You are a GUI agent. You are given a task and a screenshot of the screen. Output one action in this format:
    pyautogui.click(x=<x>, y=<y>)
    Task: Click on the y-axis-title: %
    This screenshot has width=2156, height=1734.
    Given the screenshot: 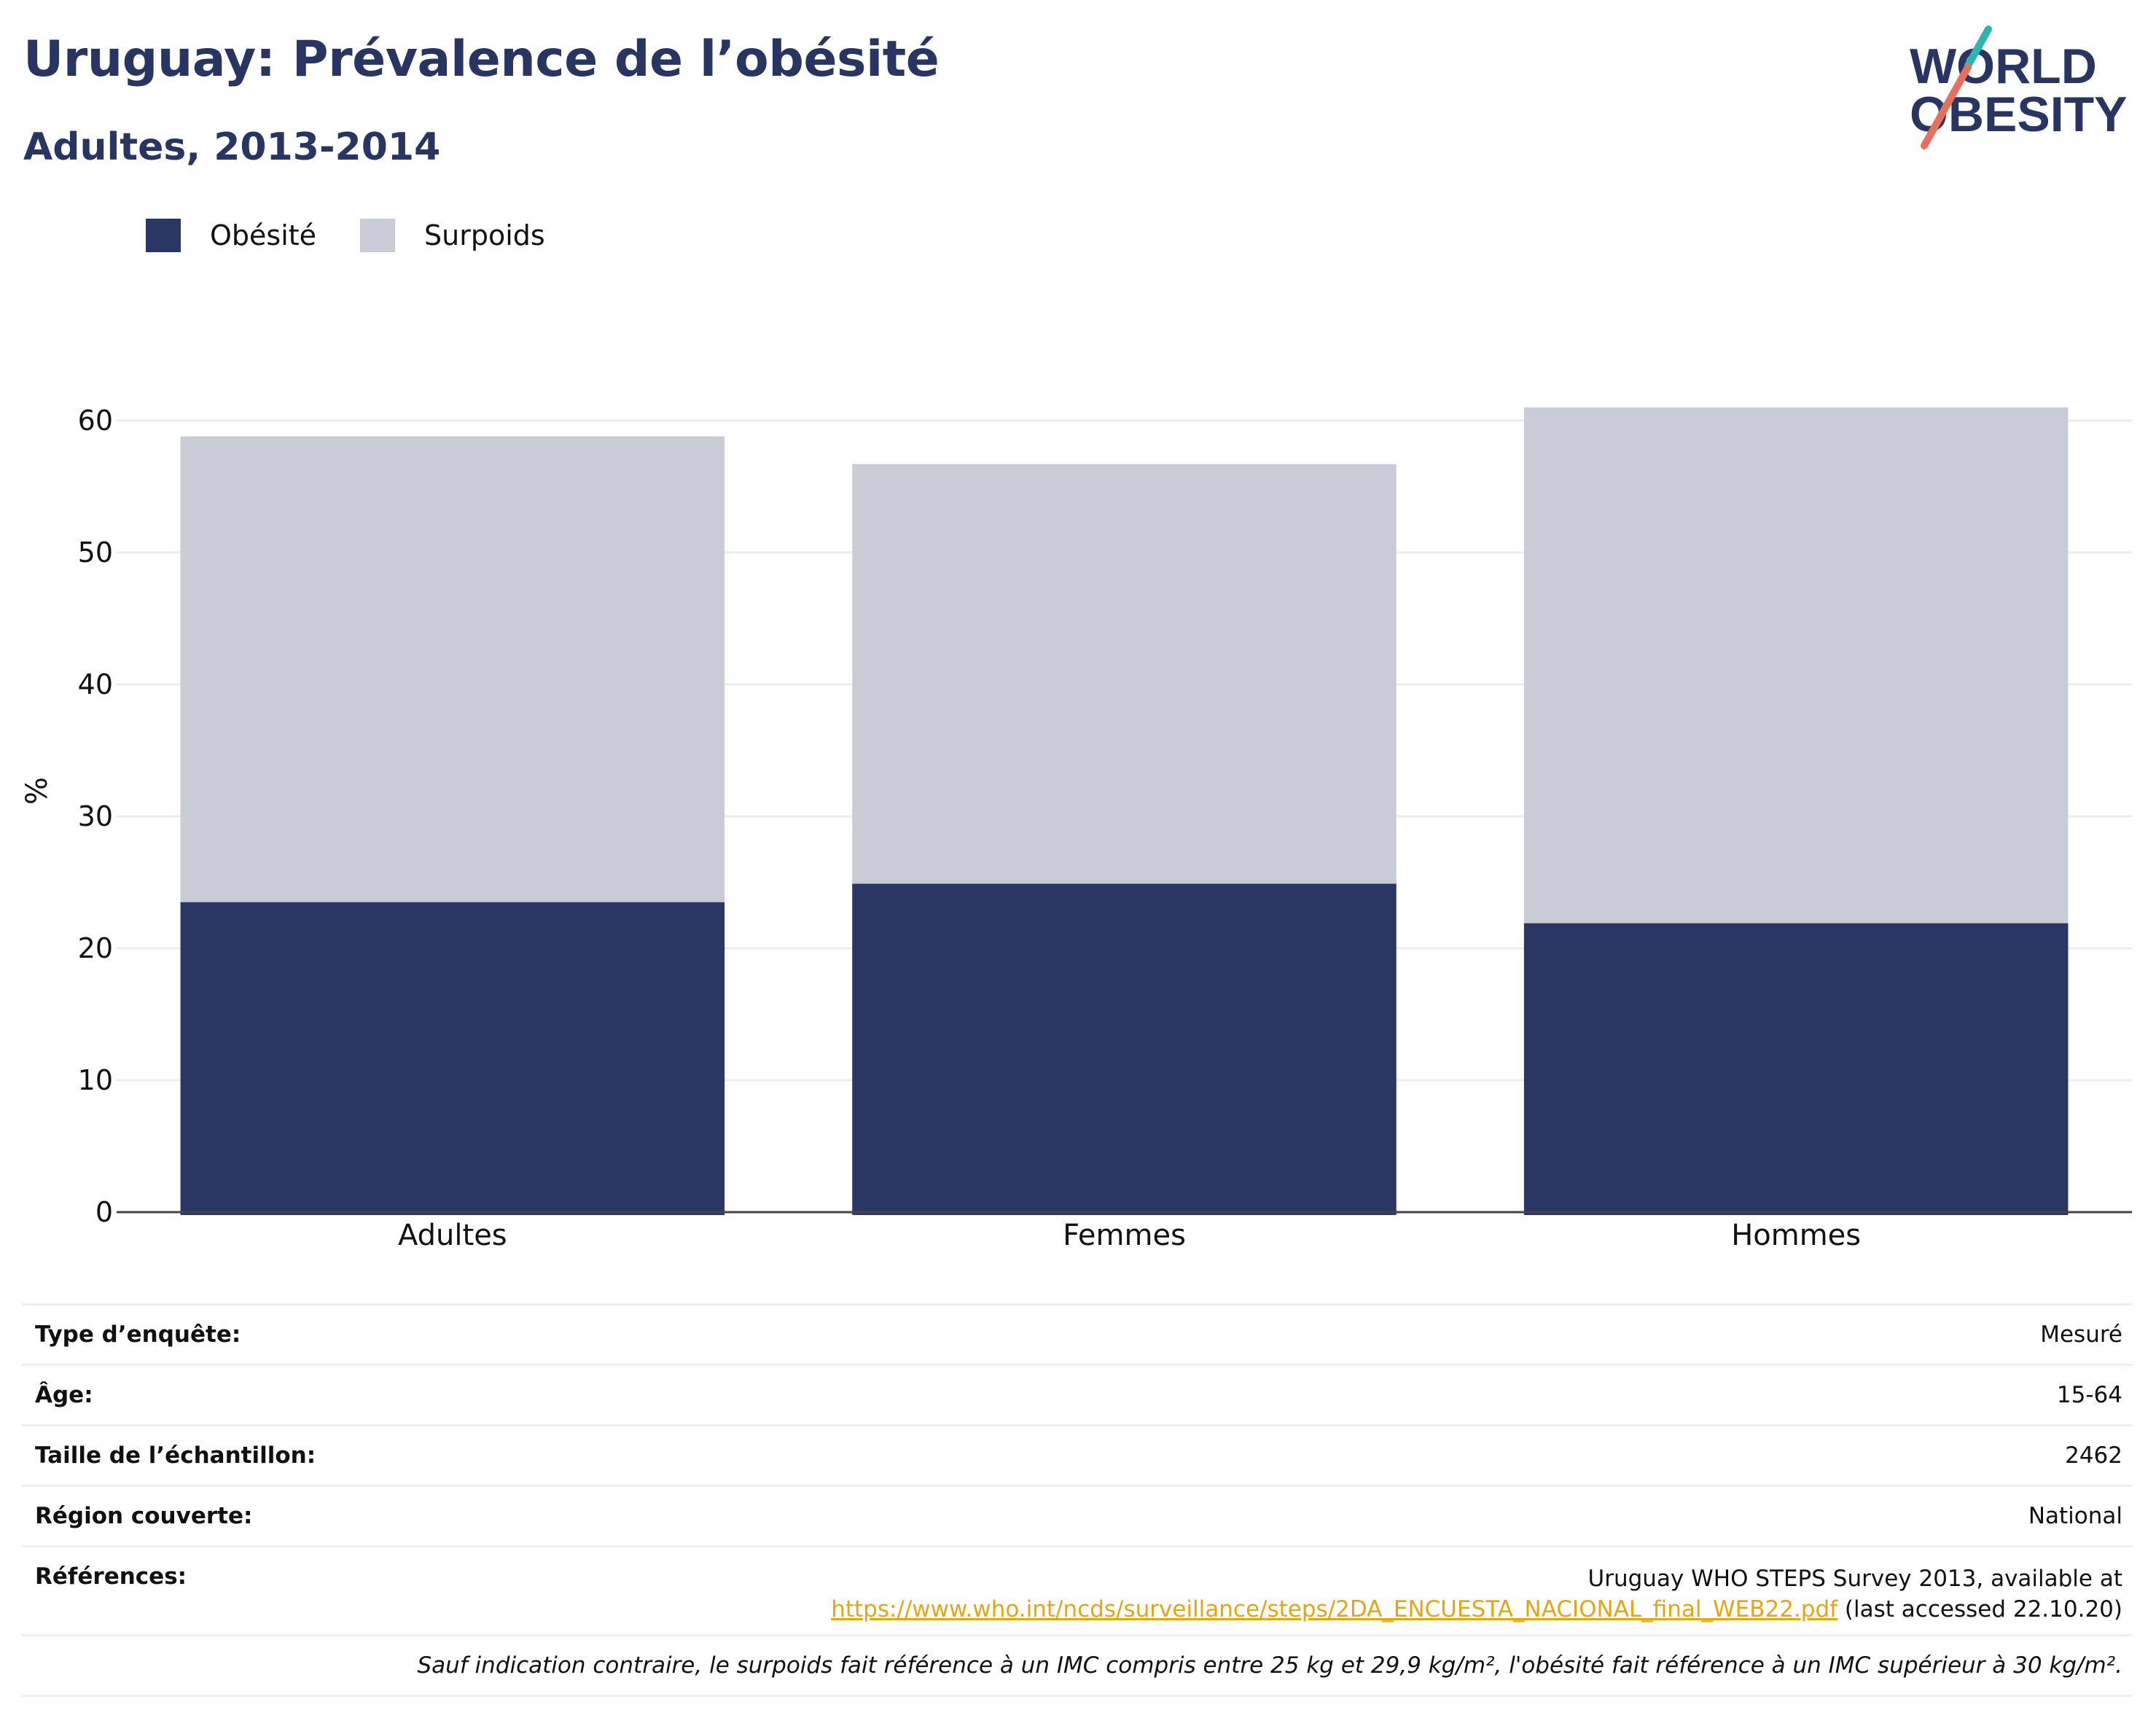 What is the action you would take?
    pyautogui.click(x=37, y=791)
    